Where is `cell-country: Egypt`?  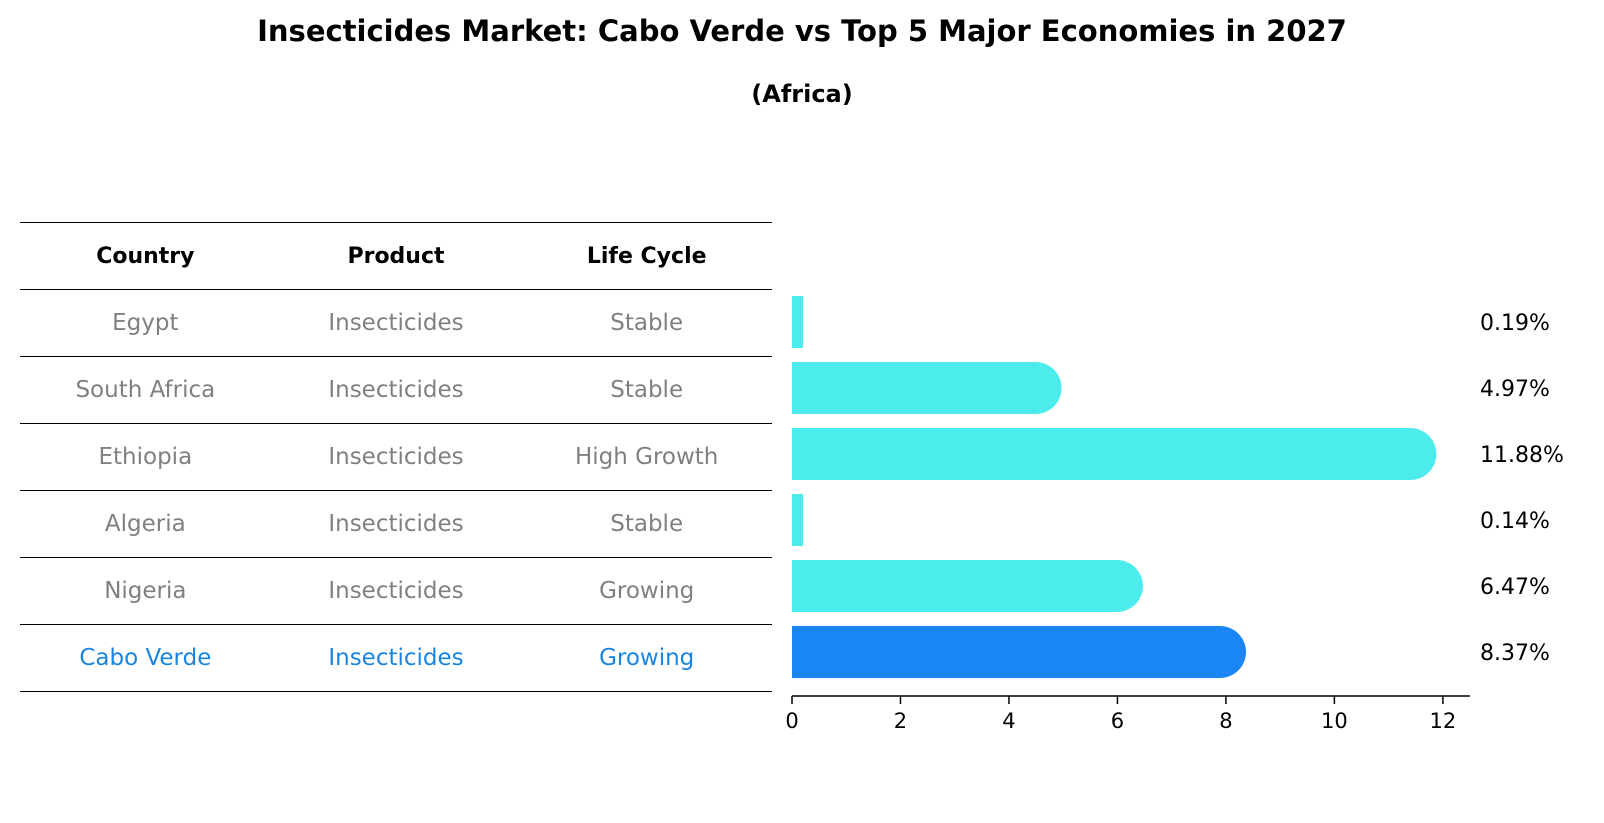
cell-country: Egypt is located at coordinates (145, 323).